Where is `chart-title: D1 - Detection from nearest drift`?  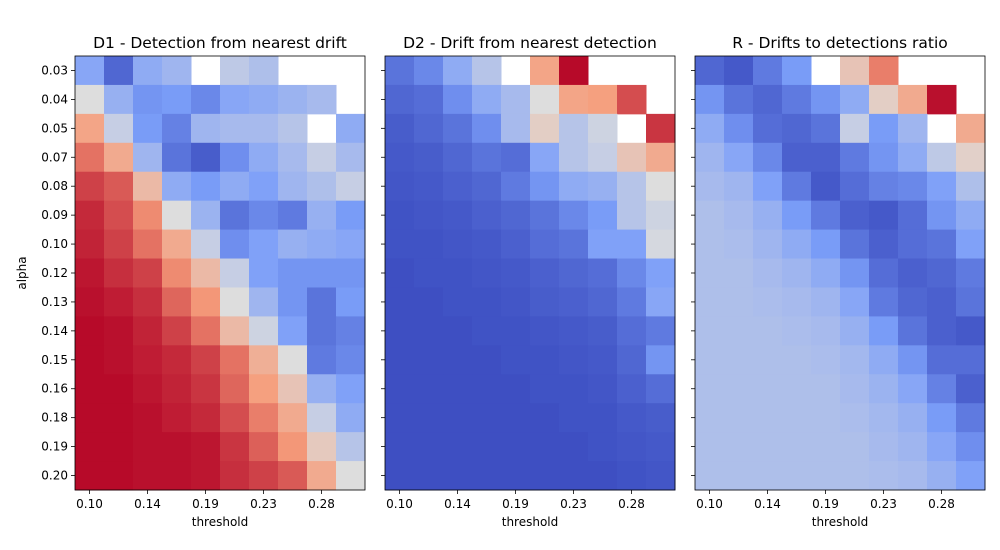 chart-title: D1 - Detection from nearest drift is located at coordinates (220, 43).